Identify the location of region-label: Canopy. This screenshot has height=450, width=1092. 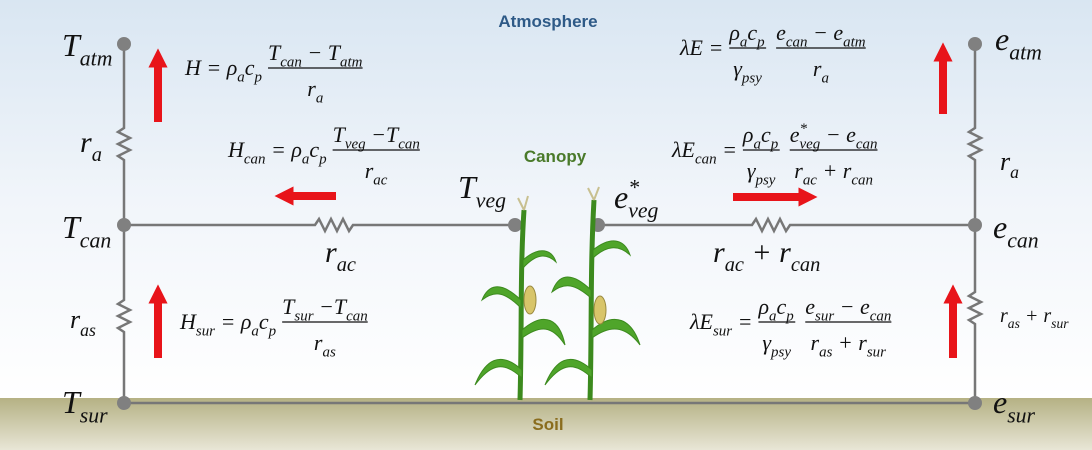
(555, 156).